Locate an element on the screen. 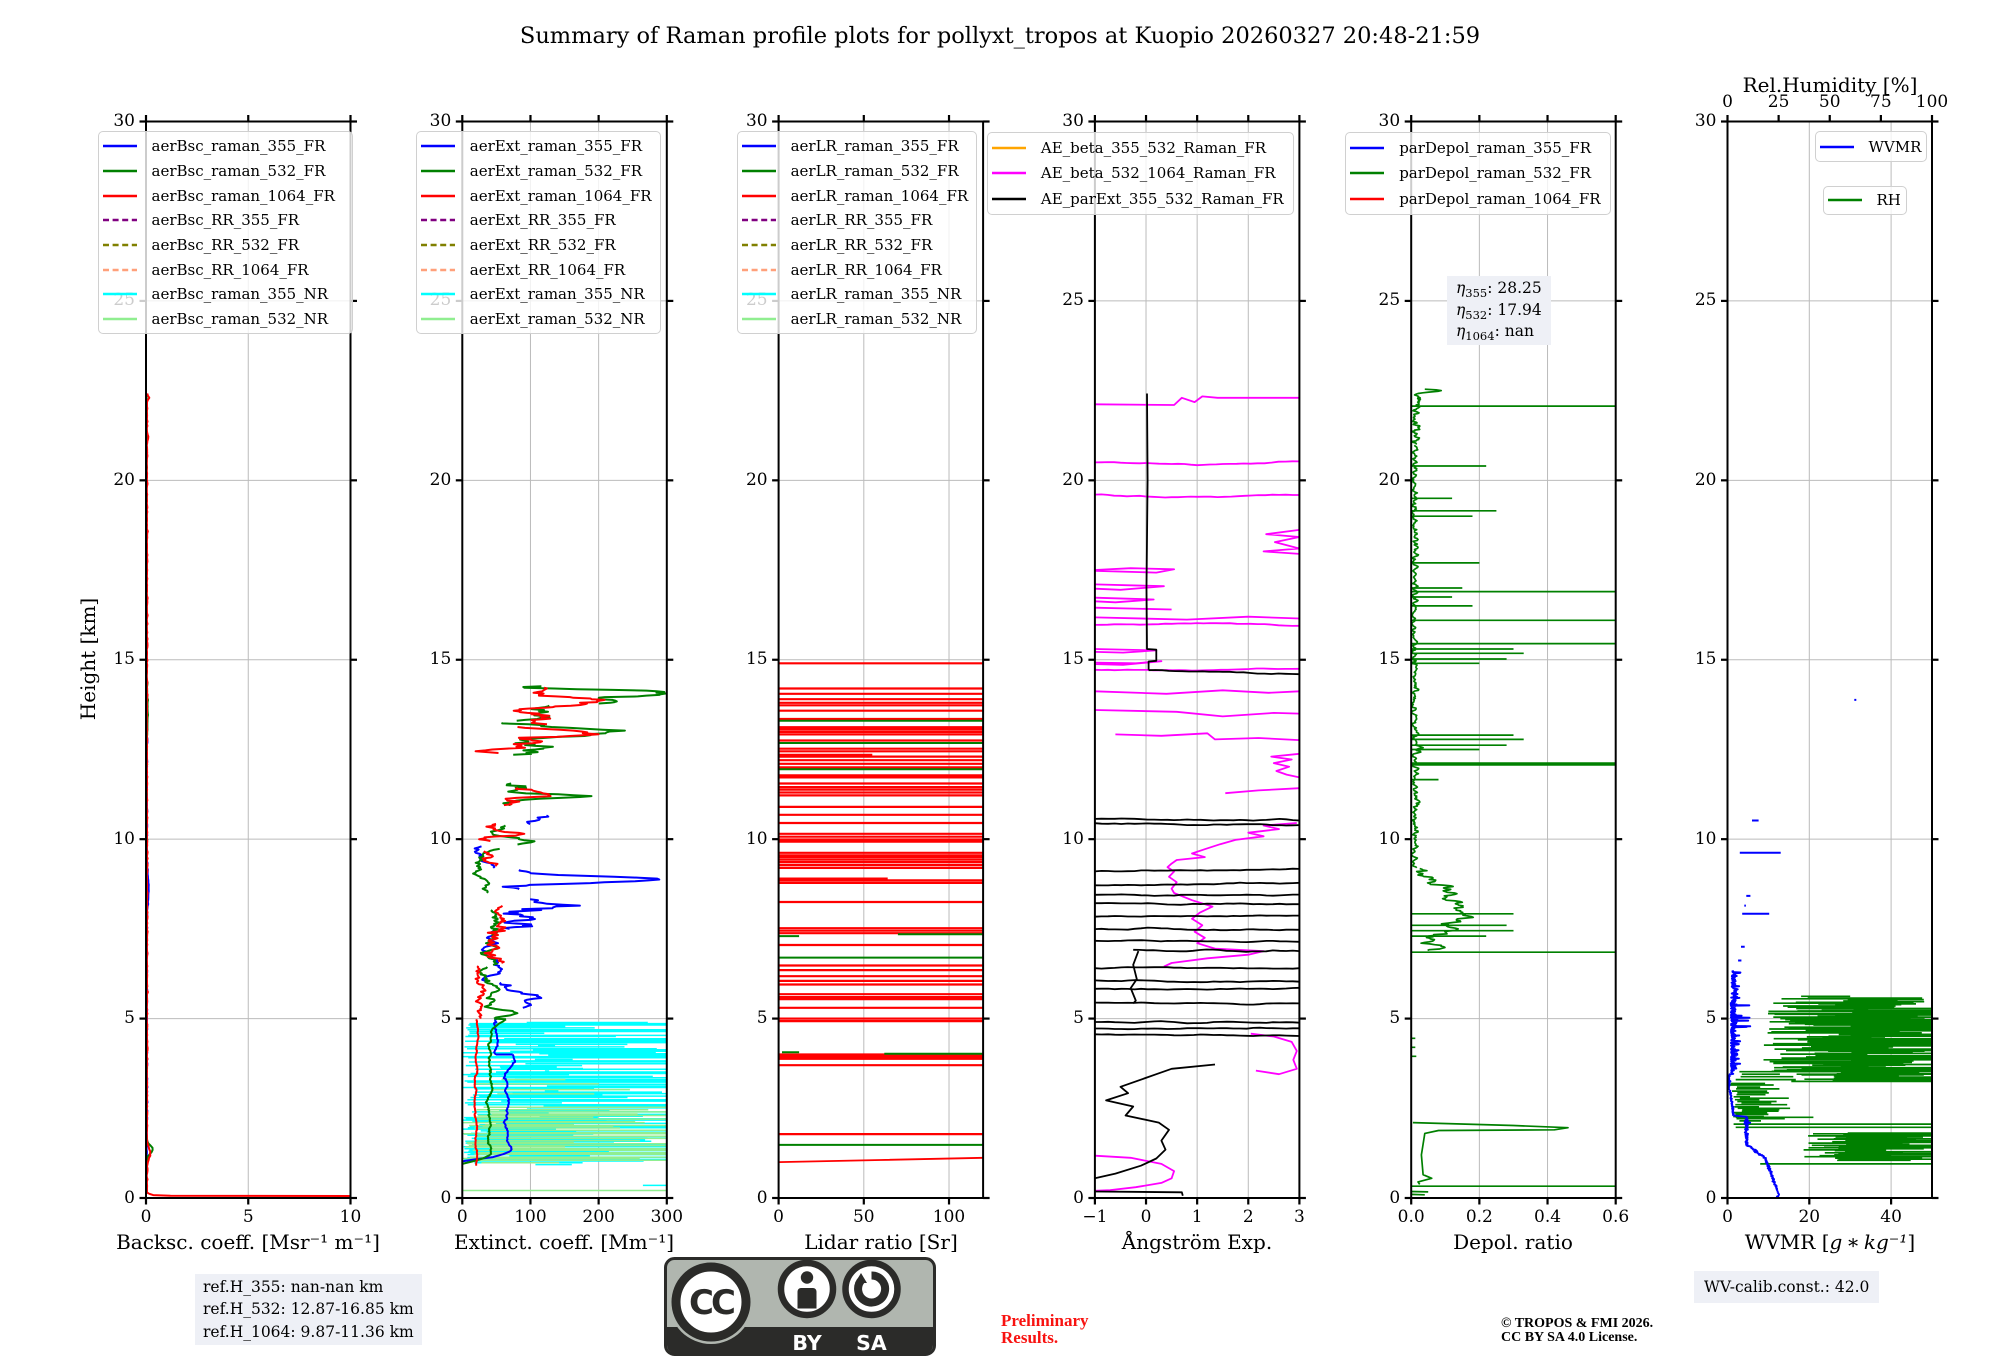 The width and height of the screenshot is (2000, 1360). ticks-lr is located at coordinates (881, 660).